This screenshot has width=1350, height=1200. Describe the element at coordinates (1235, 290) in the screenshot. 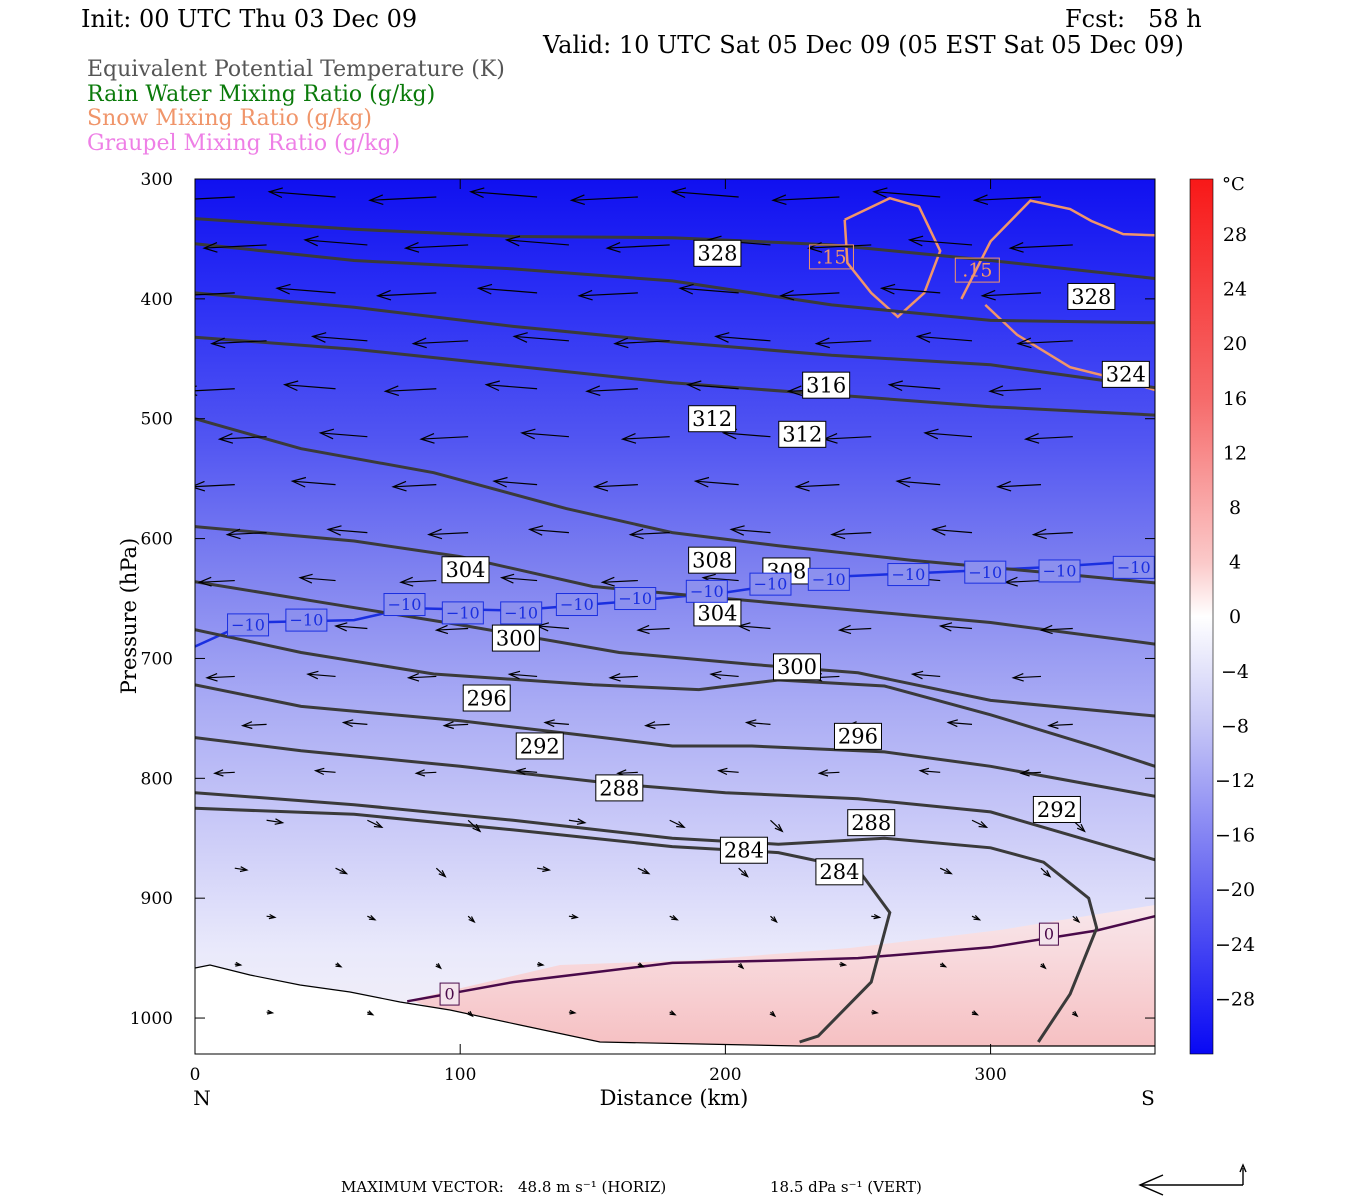

I see `colorbar-tick-label: 24` at that location.